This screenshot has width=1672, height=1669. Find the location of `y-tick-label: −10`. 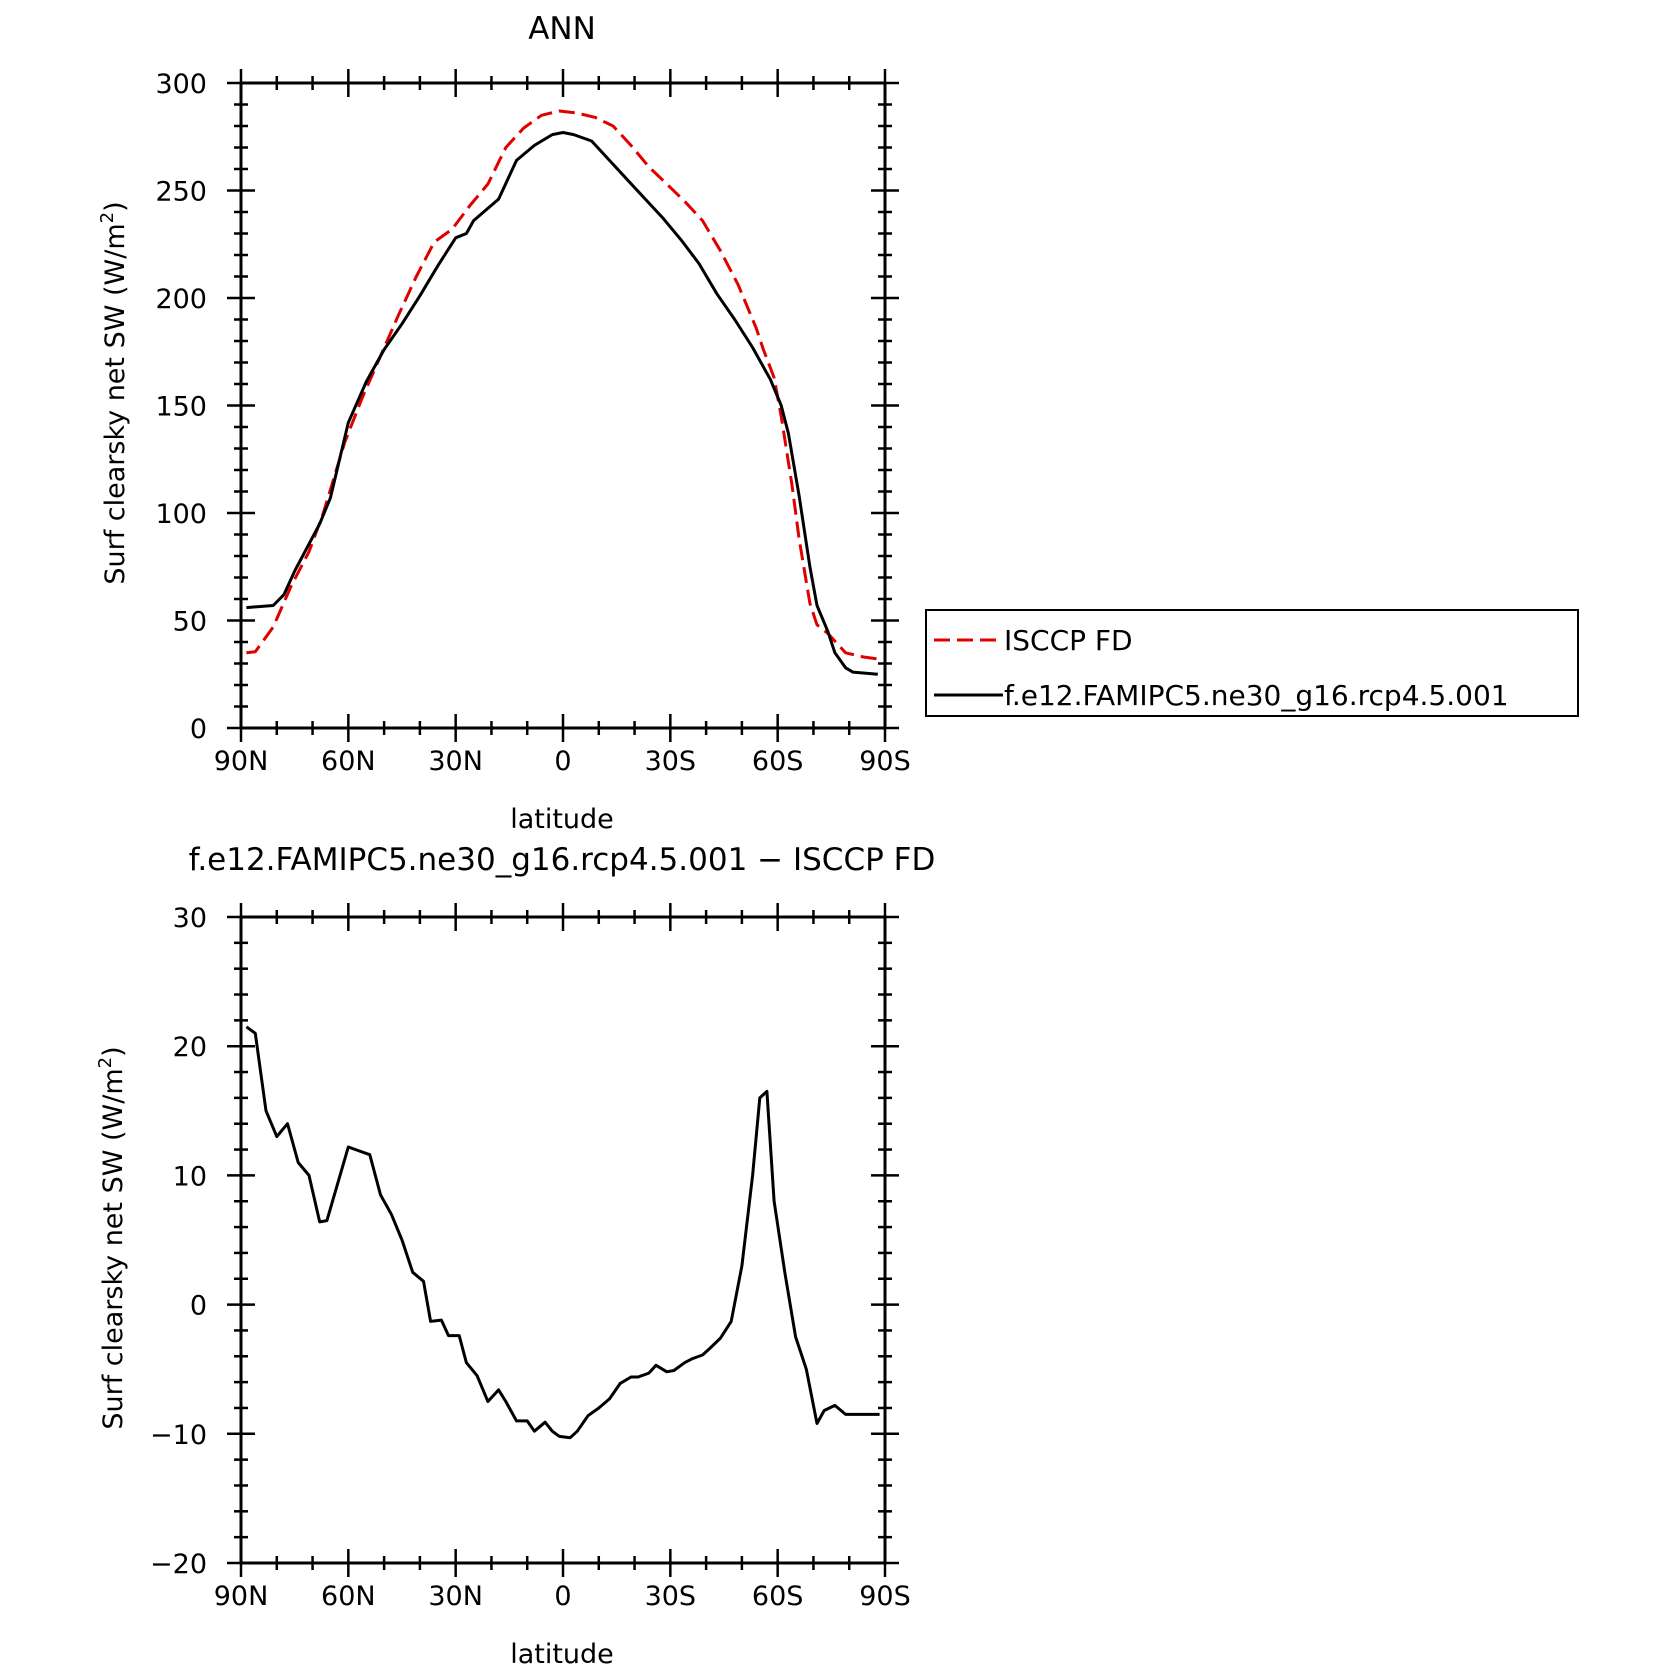

y-tick-label: −10 is located at coordinates (178, 1435).